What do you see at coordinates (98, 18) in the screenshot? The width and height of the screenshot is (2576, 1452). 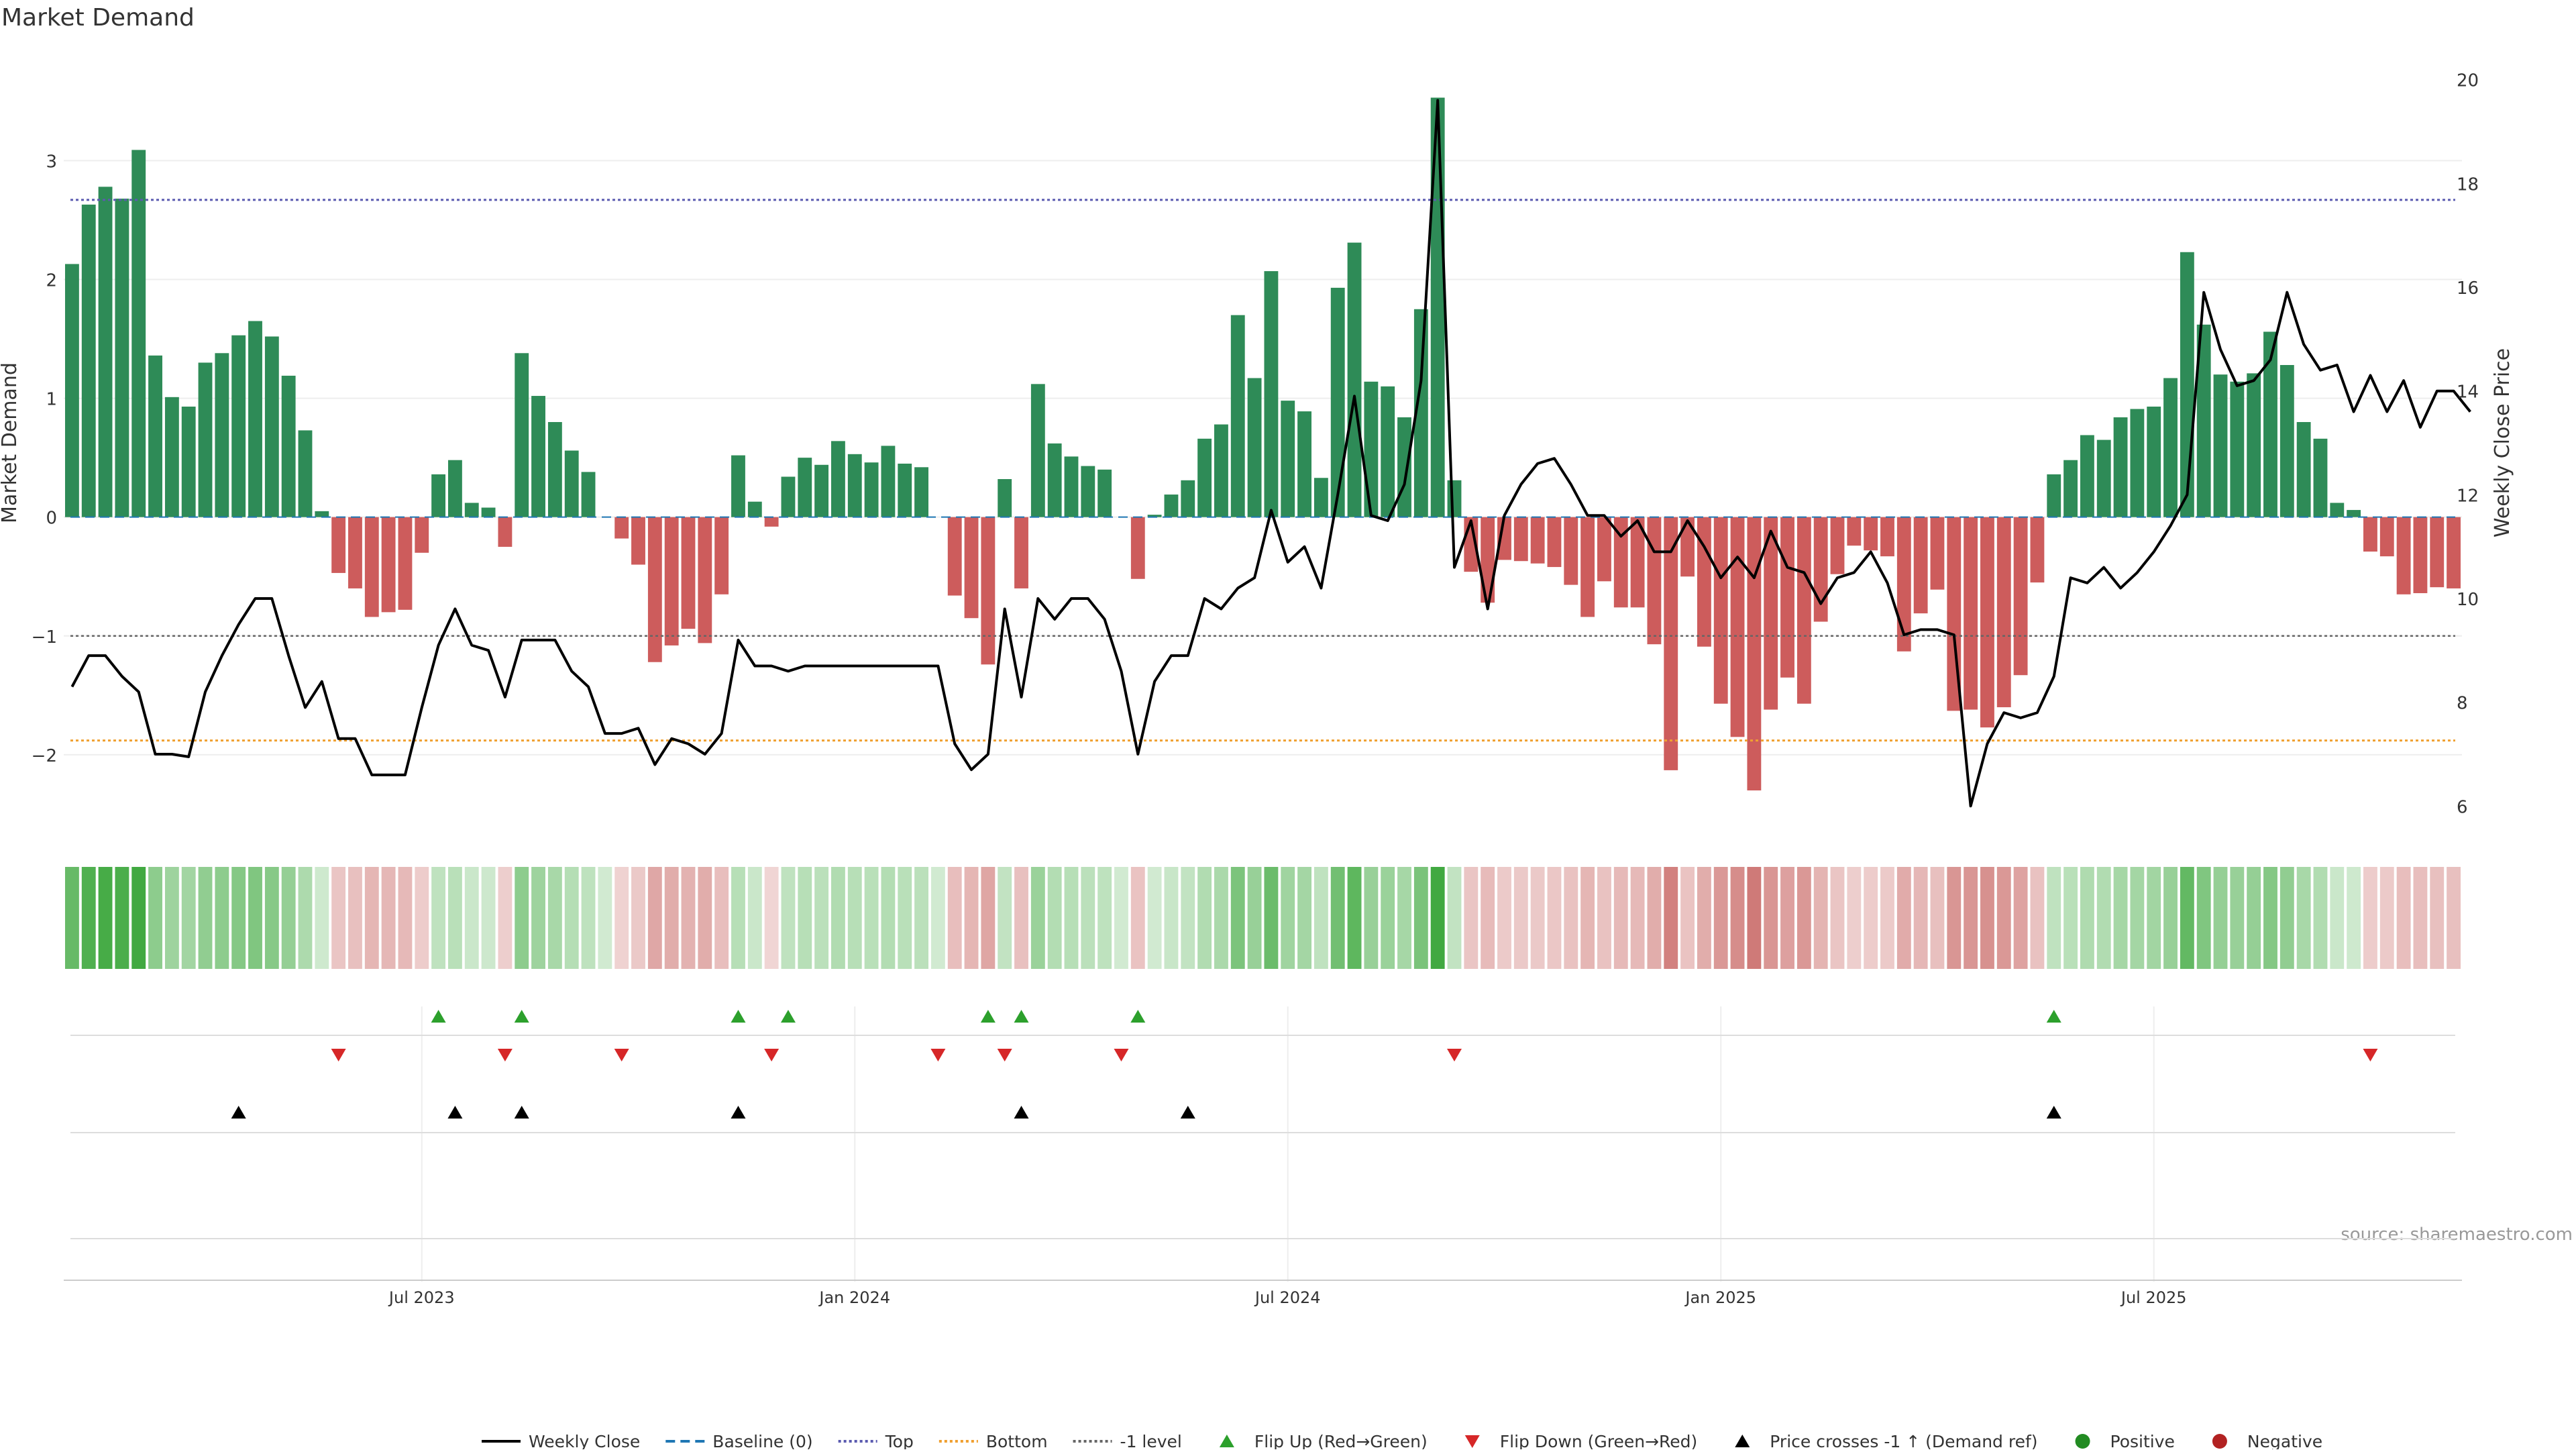 I see `chart-title: Market Demand` at bounding box center [98, 18].